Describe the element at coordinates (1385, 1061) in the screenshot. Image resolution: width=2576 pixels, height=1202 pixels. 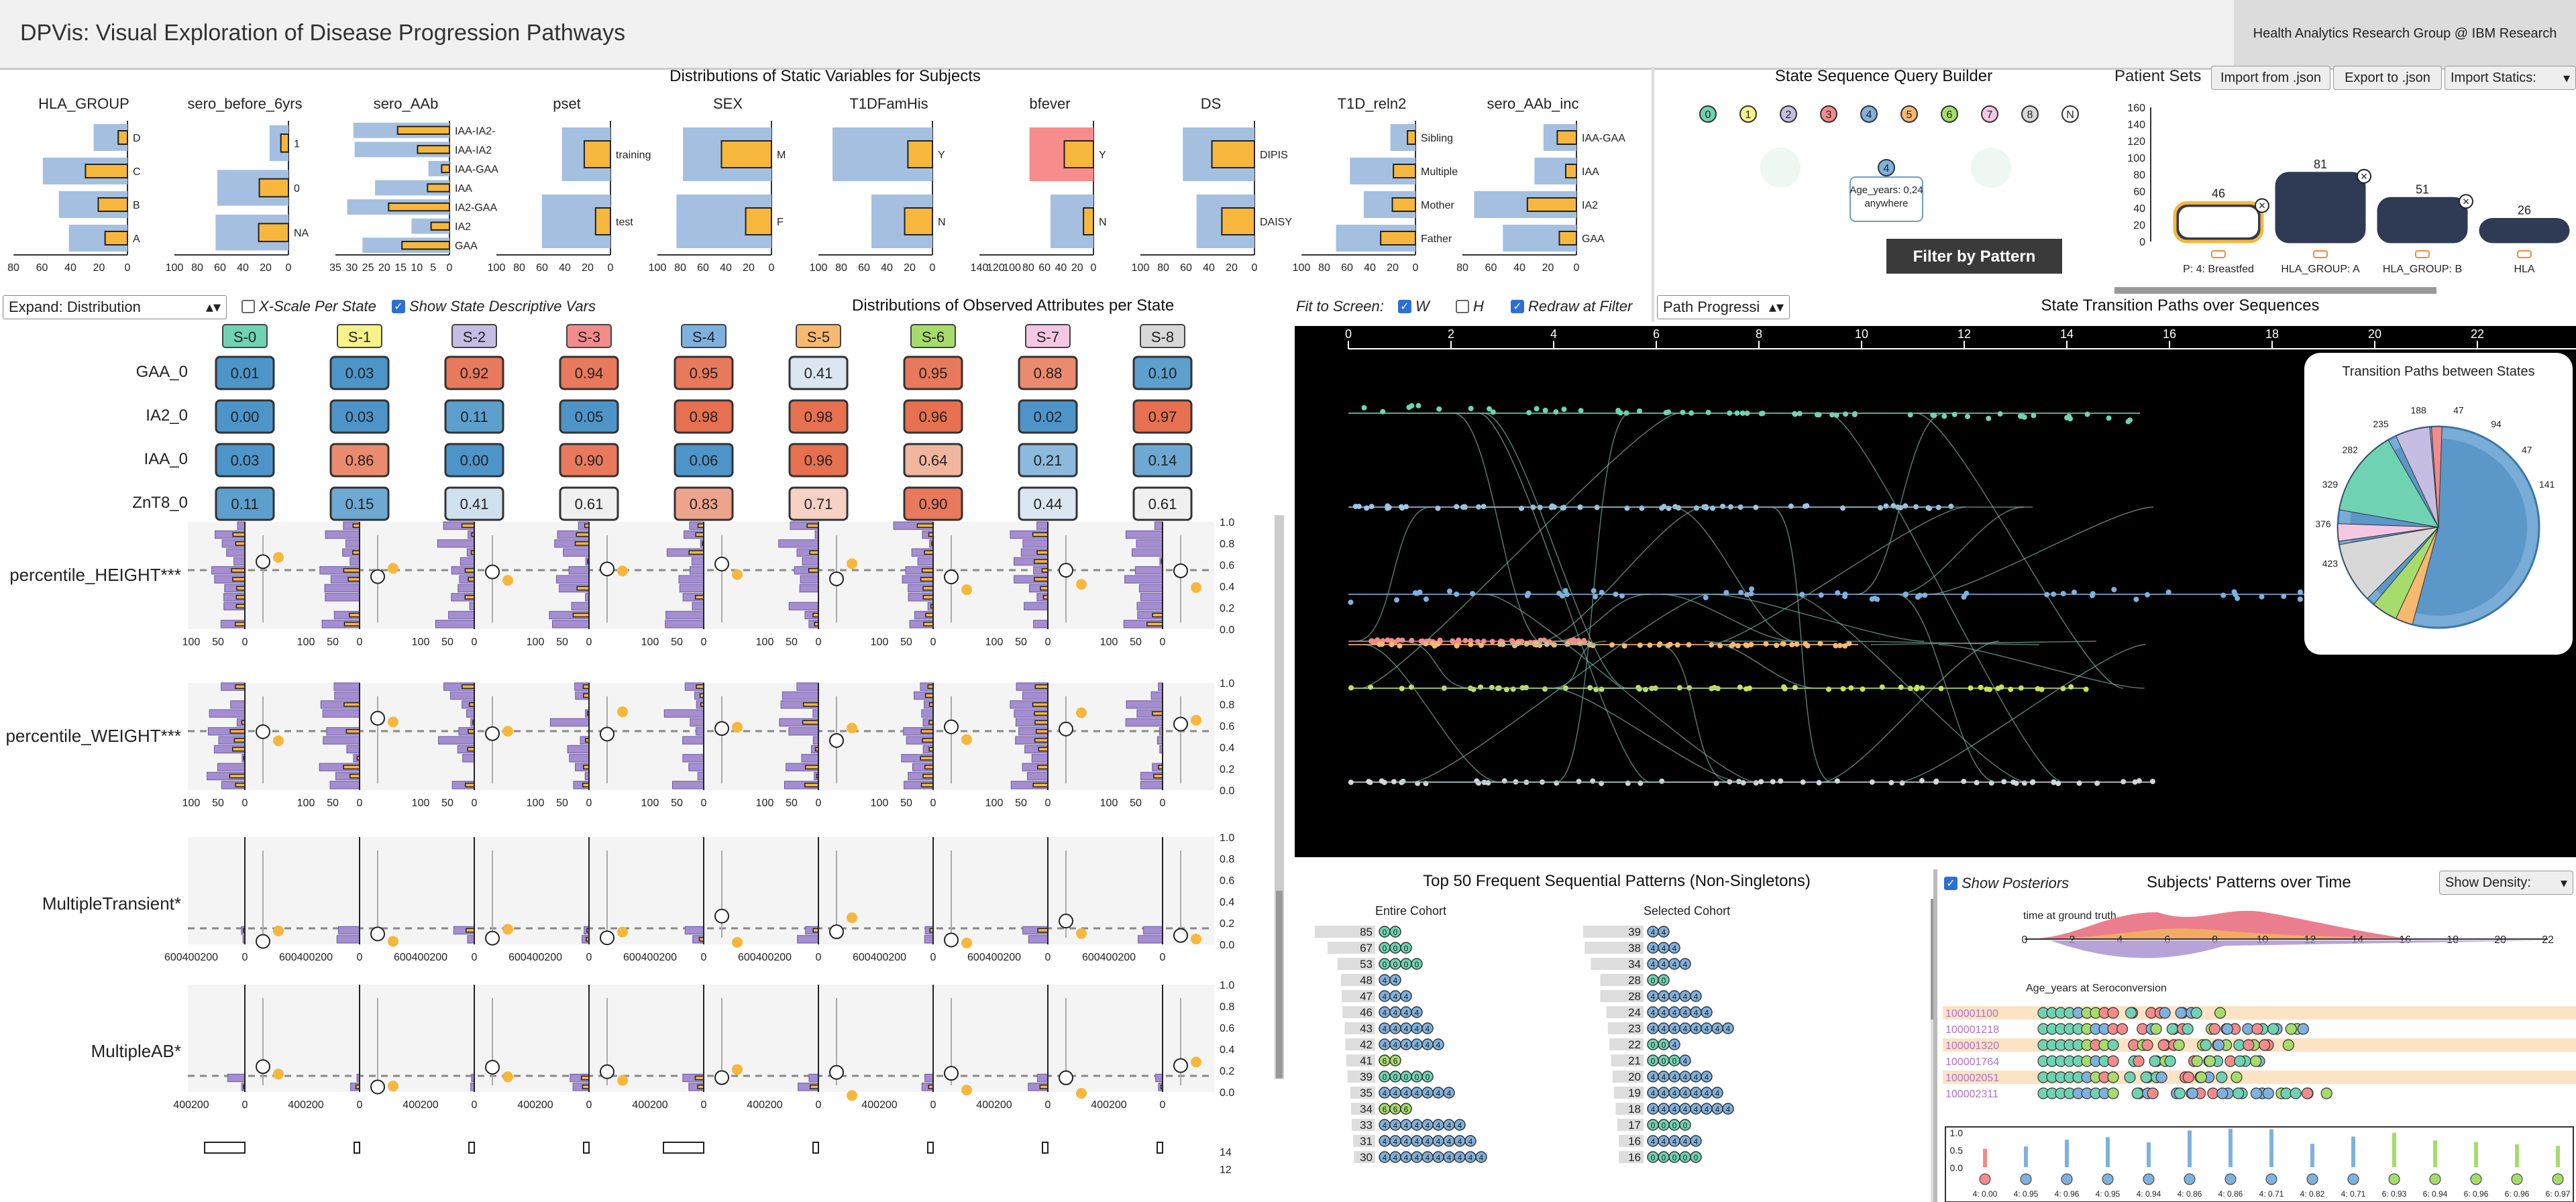
I see `pattern-state-label: 6` at that location.